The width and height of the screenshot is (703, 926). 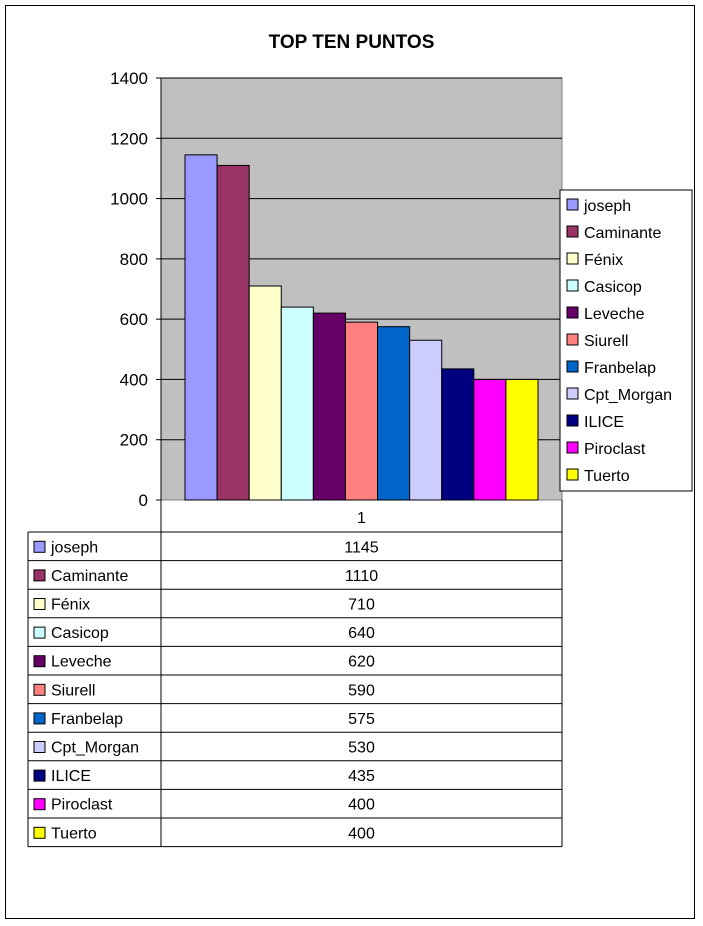 I want to click on y-tick-label: 600, so click(x=134, y=319).